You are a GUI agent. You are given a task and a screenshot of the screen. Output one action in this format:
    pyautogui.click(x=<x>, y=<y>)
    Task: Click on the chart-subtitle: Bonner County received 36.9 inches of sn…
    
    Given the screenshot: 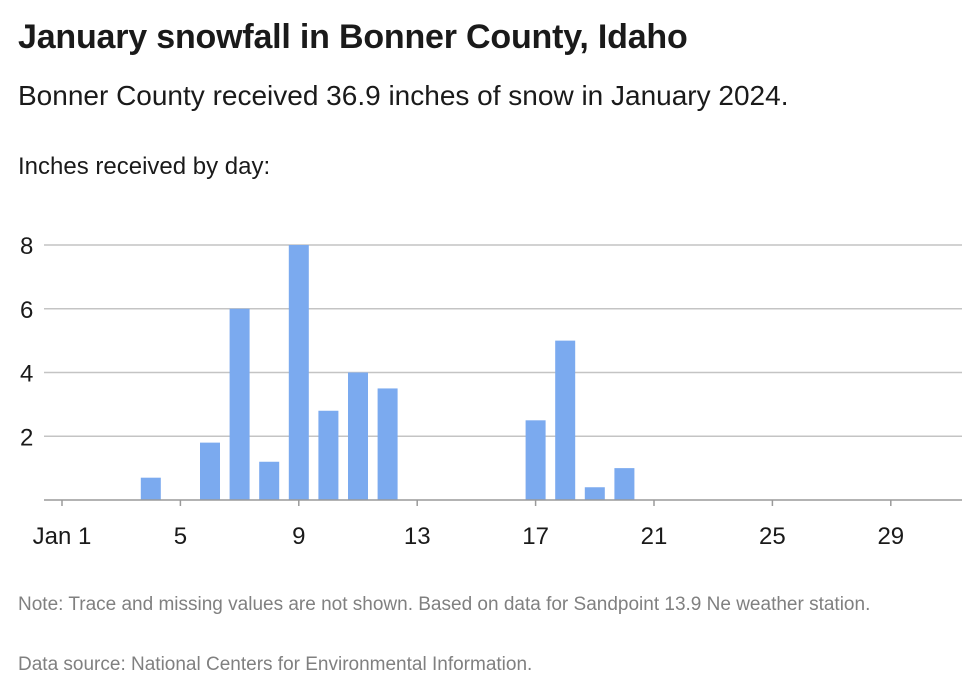 What is the action you would take?
    pyautogui.click(x=403, y=95)
    